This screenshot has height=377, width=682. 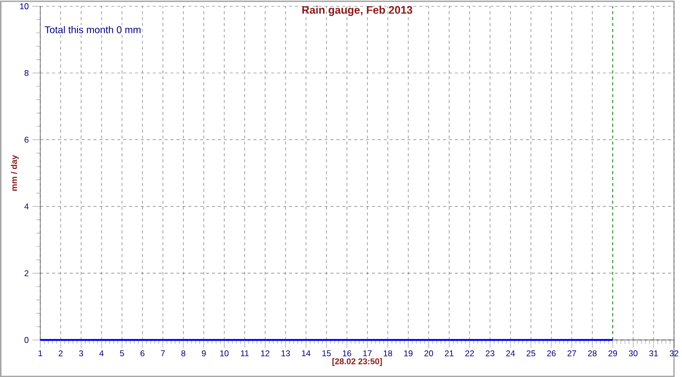 What do you see at coordinates (510, 353) in the screenshot?
I see `x-tick-label: 24` at bounding box center [510, 353].